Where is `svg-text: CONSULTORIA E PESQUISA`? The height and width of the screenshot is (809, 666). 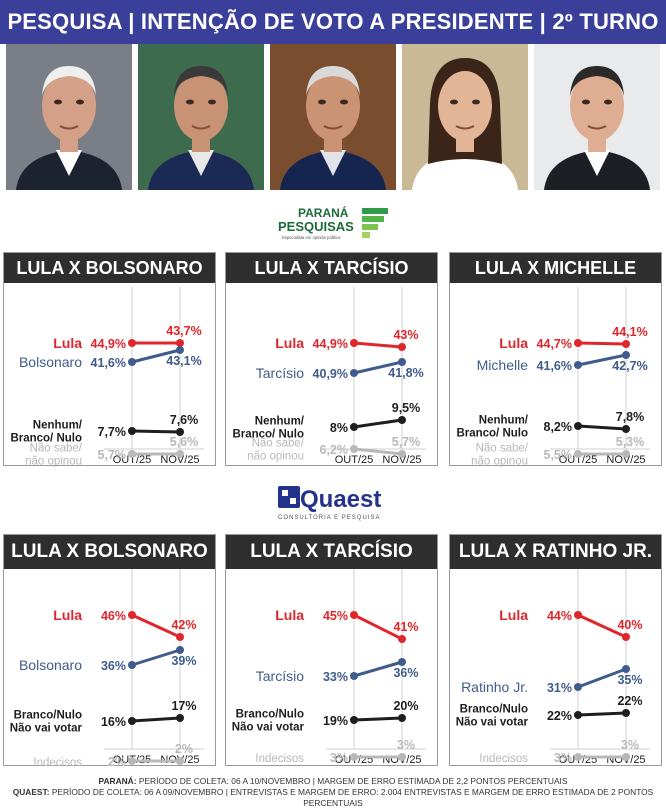 svg-text: CONSULTORIA E PESQUISA is located at coordinates (329, 518).